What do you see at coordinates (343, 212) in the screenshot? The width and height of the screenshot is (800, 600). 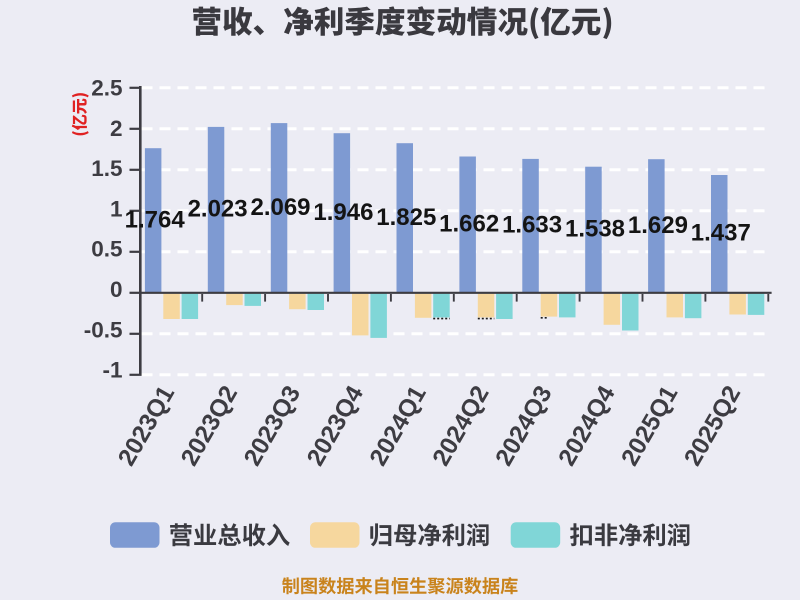 I see `svg-text: 1.946` at bounding box center [343, 212].